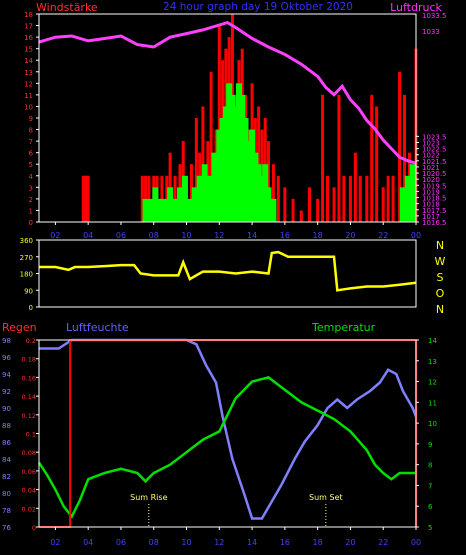 The height and width of the screenshot is (555, 466). I want to click on pressure-tick-label: 1022.5, so click(434, 150).